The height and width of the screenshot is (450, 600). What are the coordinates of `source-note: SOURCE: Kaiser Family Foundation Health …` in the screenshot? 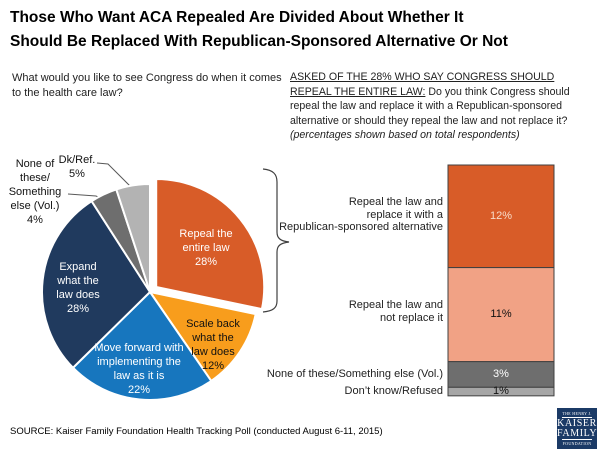 It's located at (196, 431).